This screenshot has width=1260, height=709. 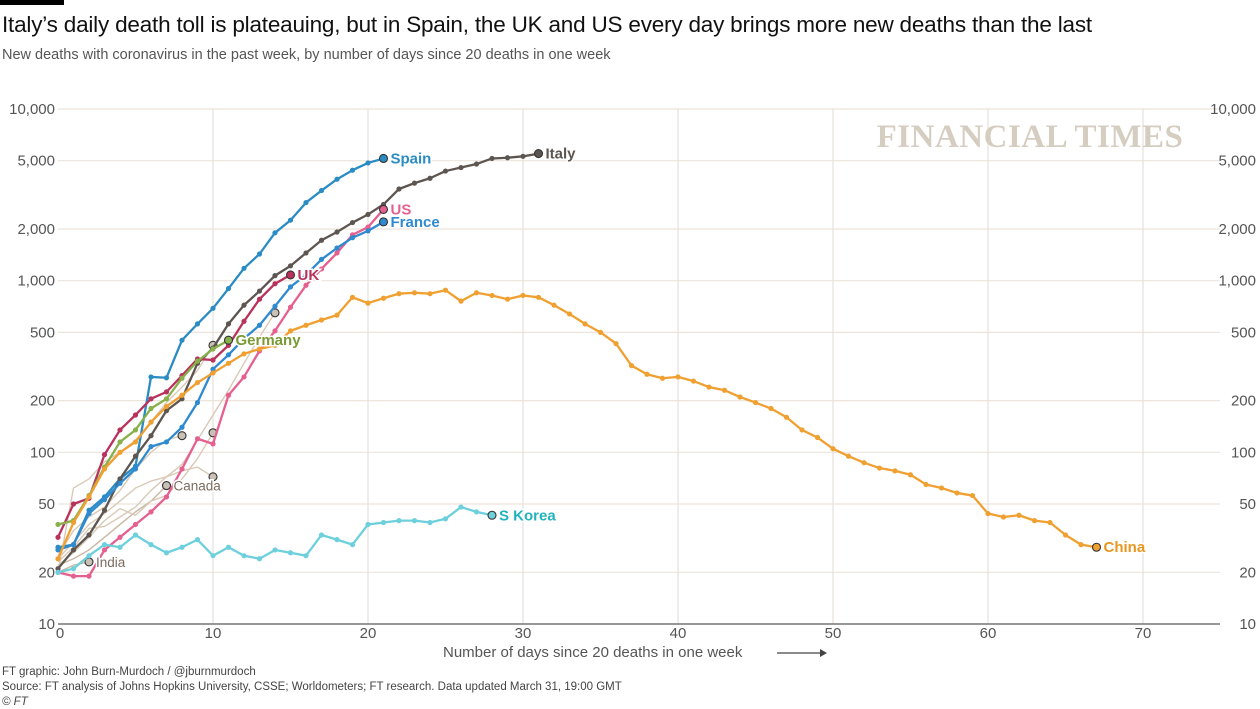 What do you see at coordinates (309, 275) in the screenshot?
I see `series-label-uk: UK` at bounding box center [309, 275].